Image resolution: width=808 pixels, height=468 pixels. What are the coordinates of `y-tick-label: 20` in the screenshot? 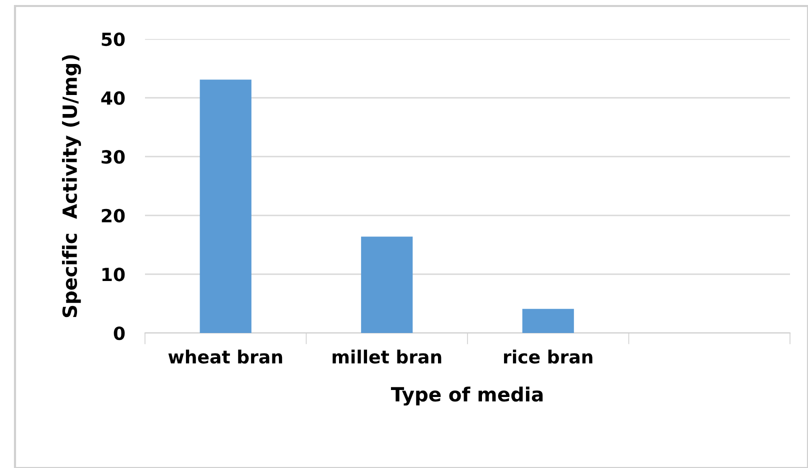 It's located at (113, 215).